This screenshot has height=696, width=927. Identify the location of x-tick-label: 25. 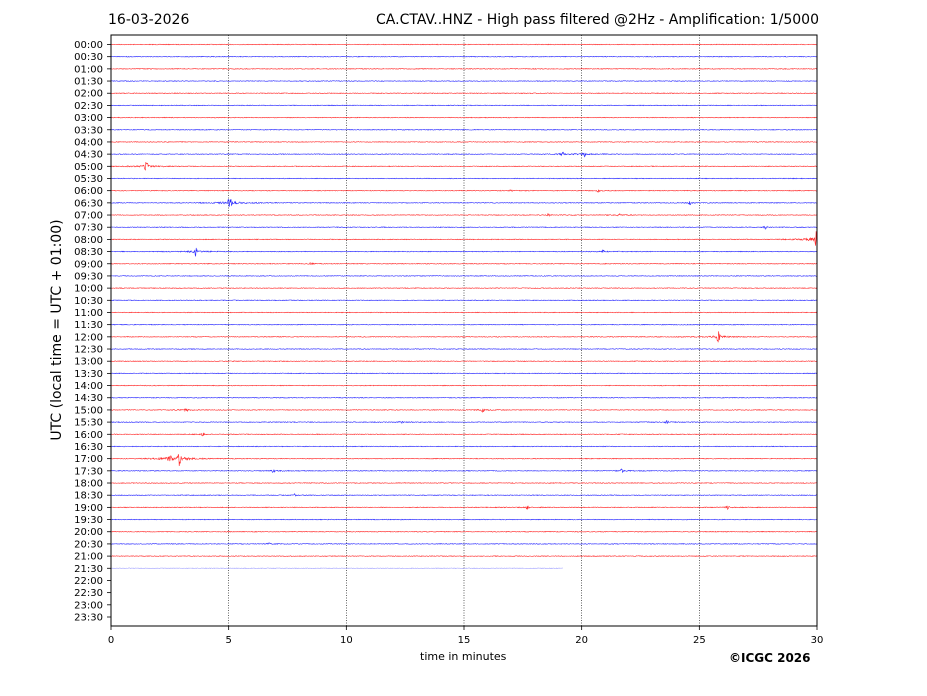
(699, 640).